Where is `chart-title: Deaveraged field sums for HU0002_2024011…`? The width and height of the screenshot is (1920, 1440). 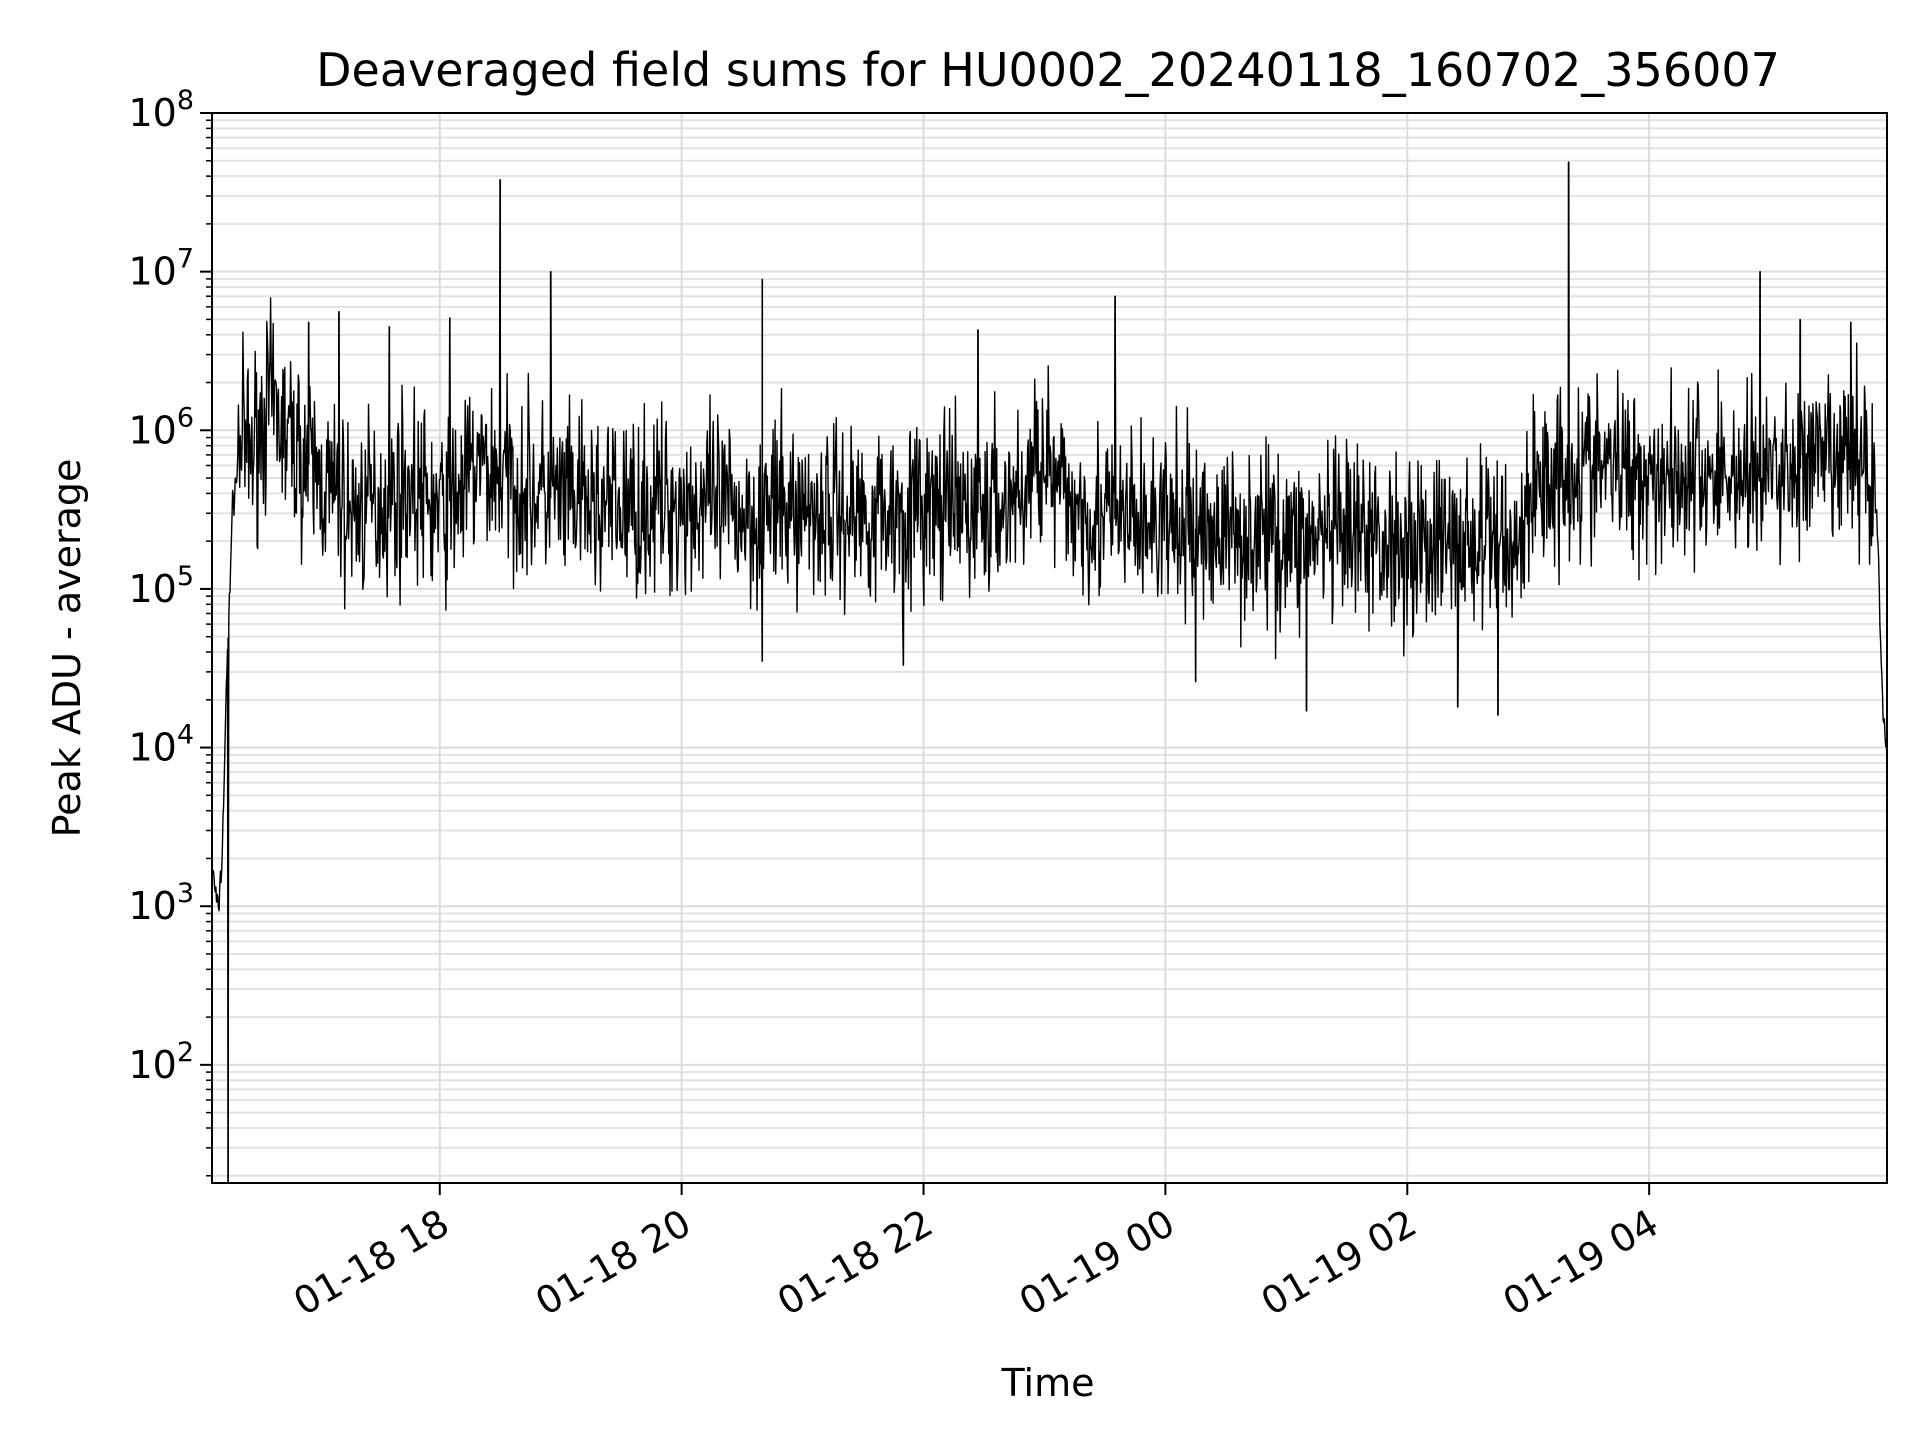
chart-title: Deaveraged field sums for HU0002_2024011… is located at coordinates (1048, 70).